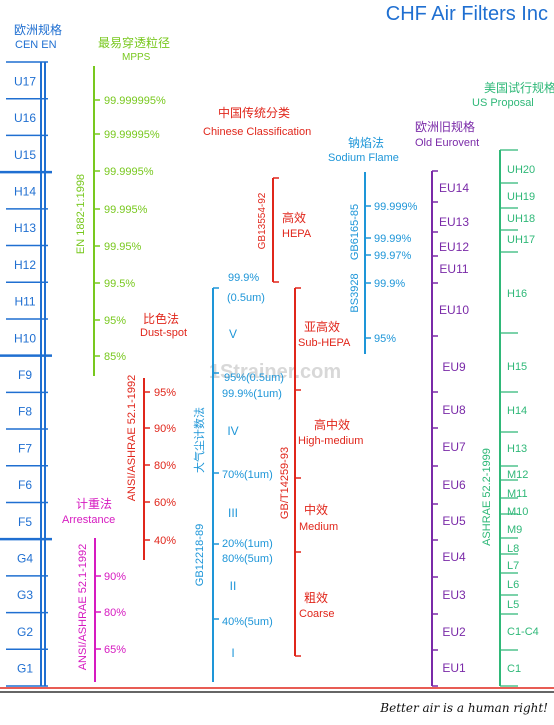 The width and height of the screenshot is (554, 725). I want to click on atmo-method: 大气尘计数法, so click(199, 440).